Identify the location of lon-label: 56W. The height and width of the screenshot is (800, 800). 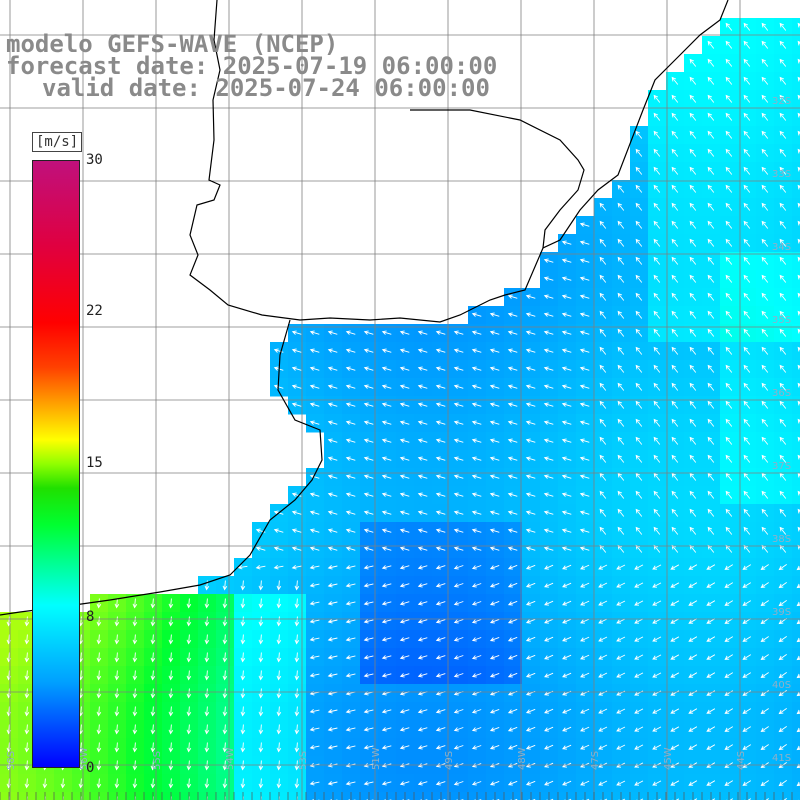
(84, 758).